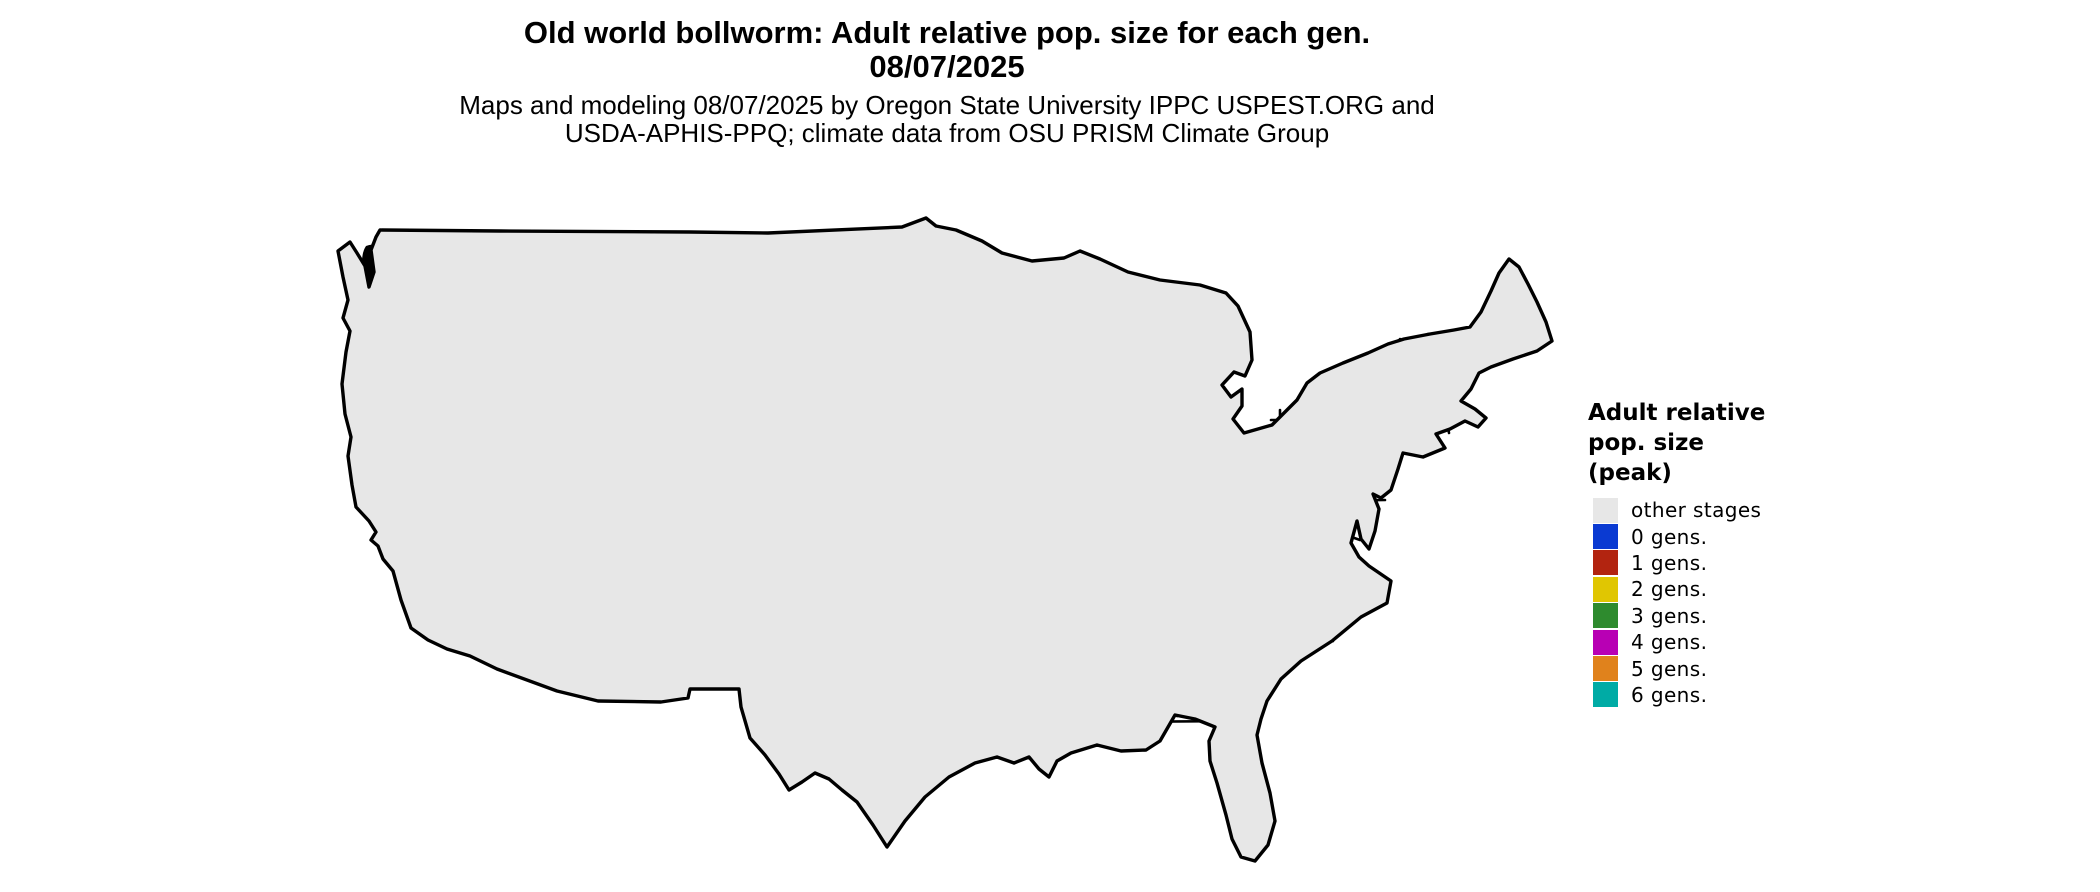  I want to click on legend-title-line2: pop. size, so click(1646, 443).